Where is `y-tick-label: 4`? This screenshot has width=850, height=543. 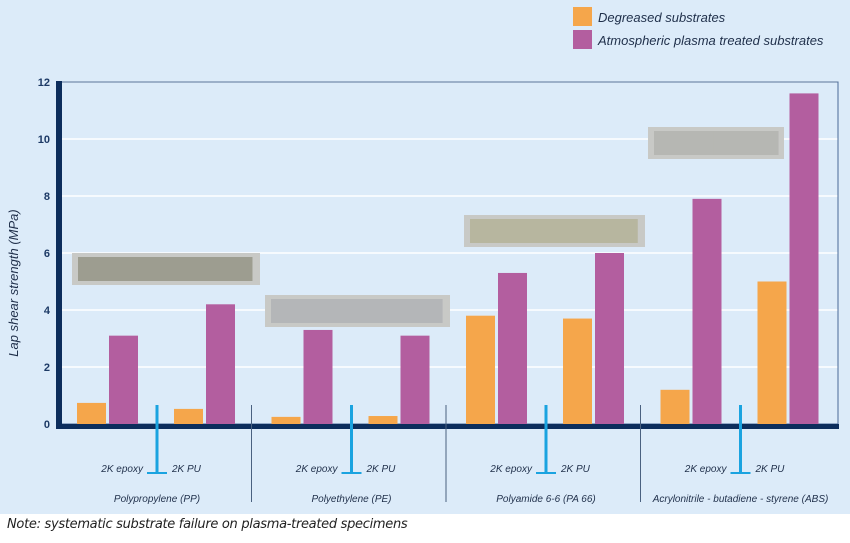
y-tick-label: 4 is located at coordinates (47, 311).